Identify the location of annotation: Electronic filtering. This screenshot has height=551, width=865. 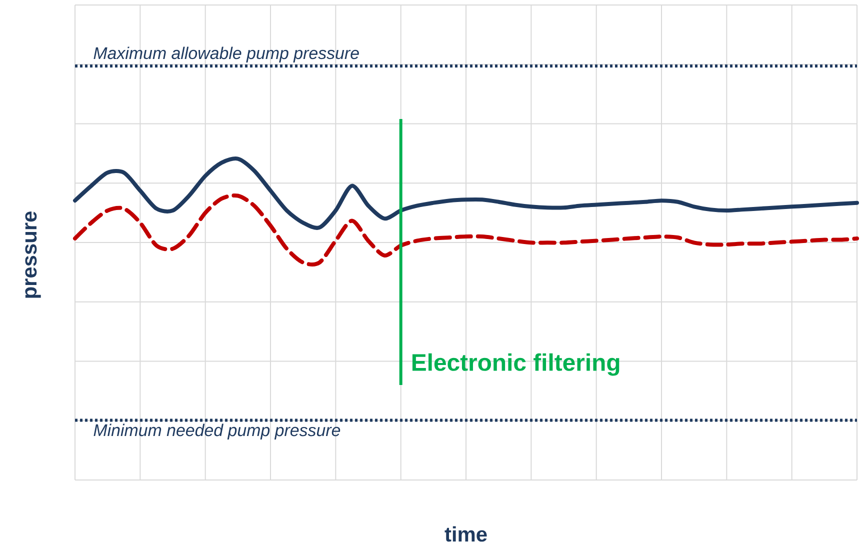
(516, 364).